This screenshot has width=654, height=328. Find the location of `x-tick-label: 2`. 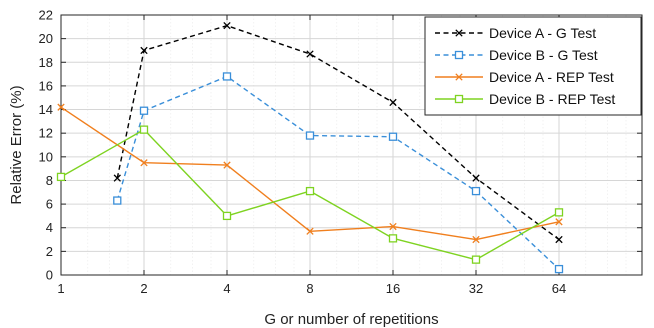

x-tick-label: 2 is located at coordinates (143, 288).